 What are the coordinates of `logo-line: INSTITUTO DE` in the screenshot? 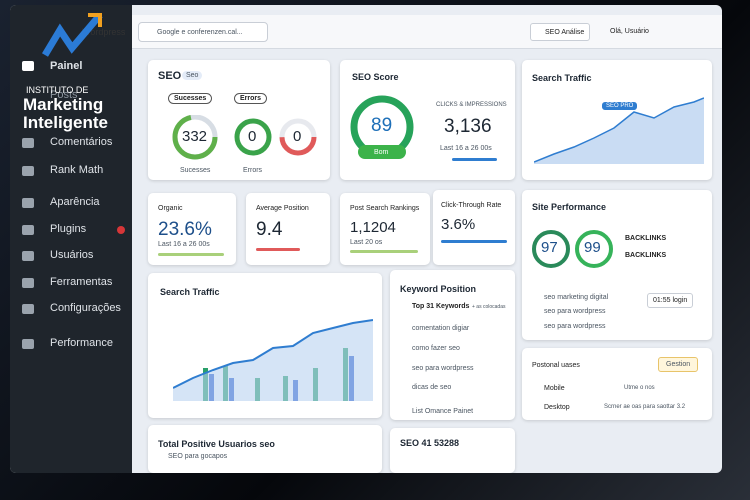 It's located at (57, 90).